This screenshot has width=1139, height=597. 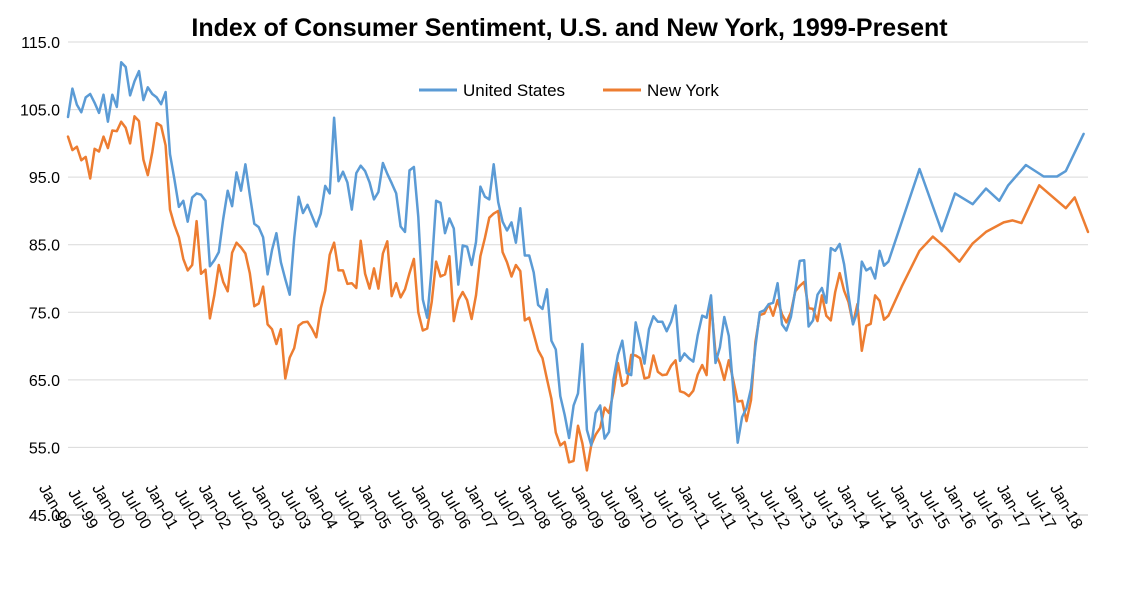 What do you see at coordinates (514, 90) in the screenshot?
I see `legend-label-united-states: United States` at bounding box center [514, 90].